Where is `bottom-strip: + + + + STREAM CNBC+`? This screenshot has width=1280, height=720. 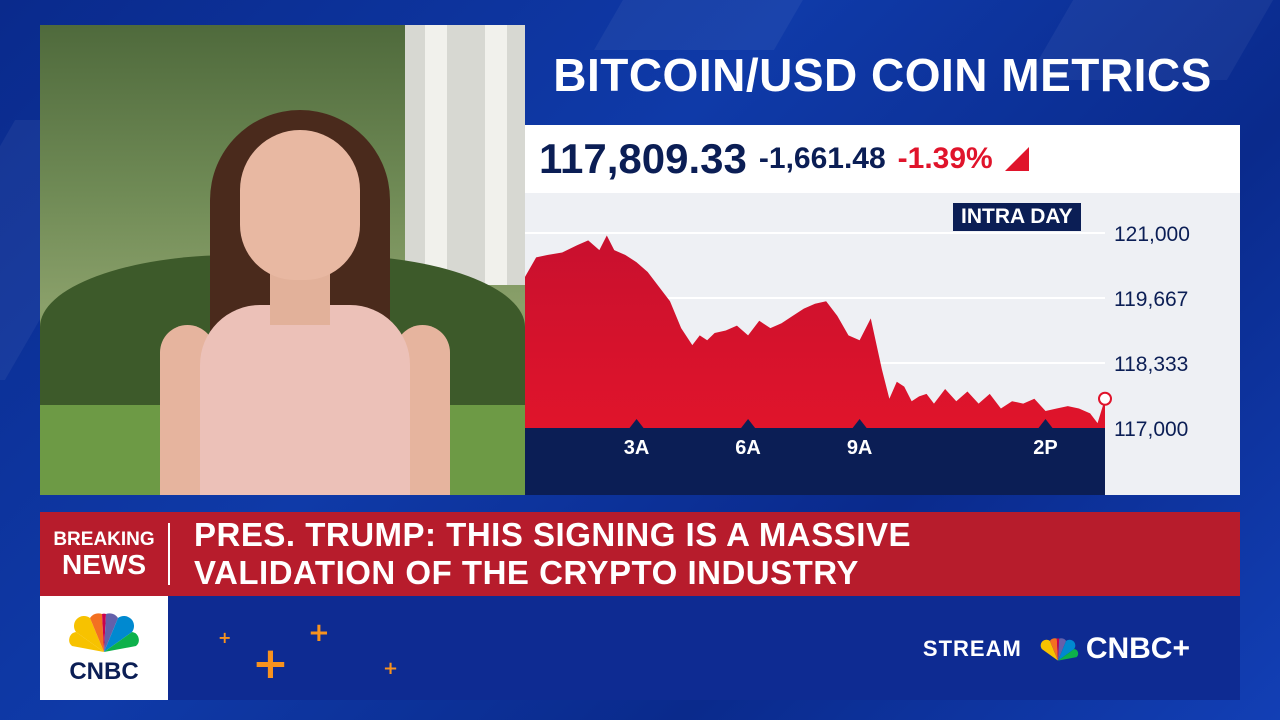 bottom-strip: + + + + STREAM CNBC+ is located at coordinates (704, 648).